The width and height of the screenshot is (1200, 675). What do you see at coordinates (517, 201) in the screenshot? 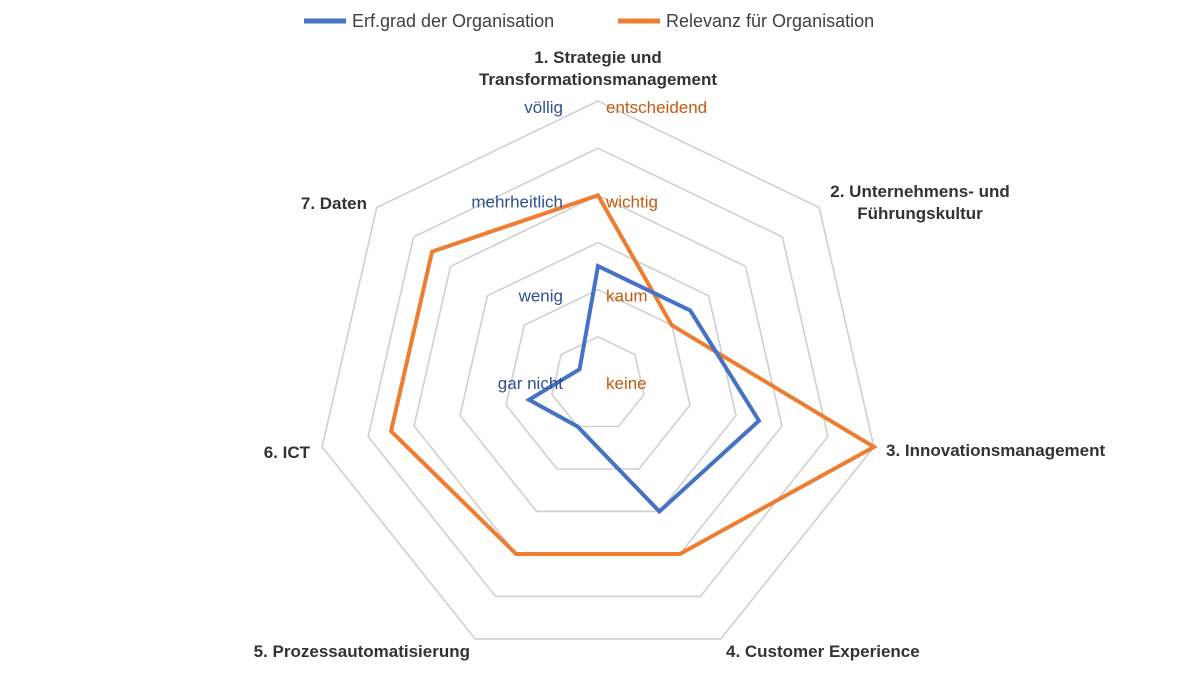
I see `scale-label-left-4: mehrheitlich` at bounding box center [517, 201].